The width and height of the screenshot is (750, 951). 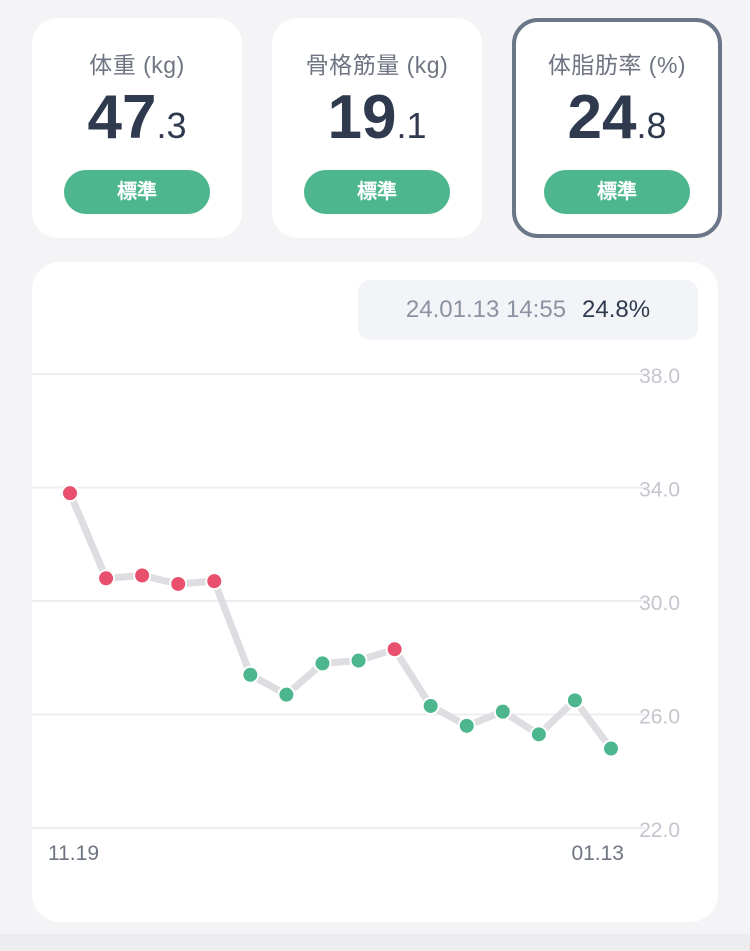 What do you see at coordinates (659, 830) in the screenshot?
I see `y-tick-label: 22.0` at bounding box center [659, 830].